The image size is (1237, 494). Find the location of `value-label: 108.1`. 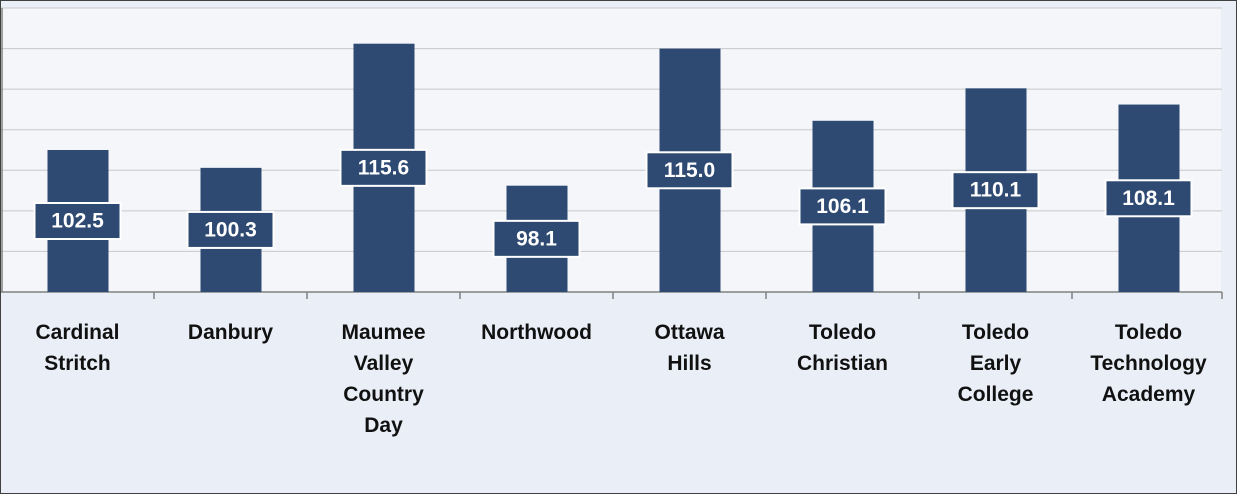

value-label: 108.1 is located at coordinates (1148, 198).